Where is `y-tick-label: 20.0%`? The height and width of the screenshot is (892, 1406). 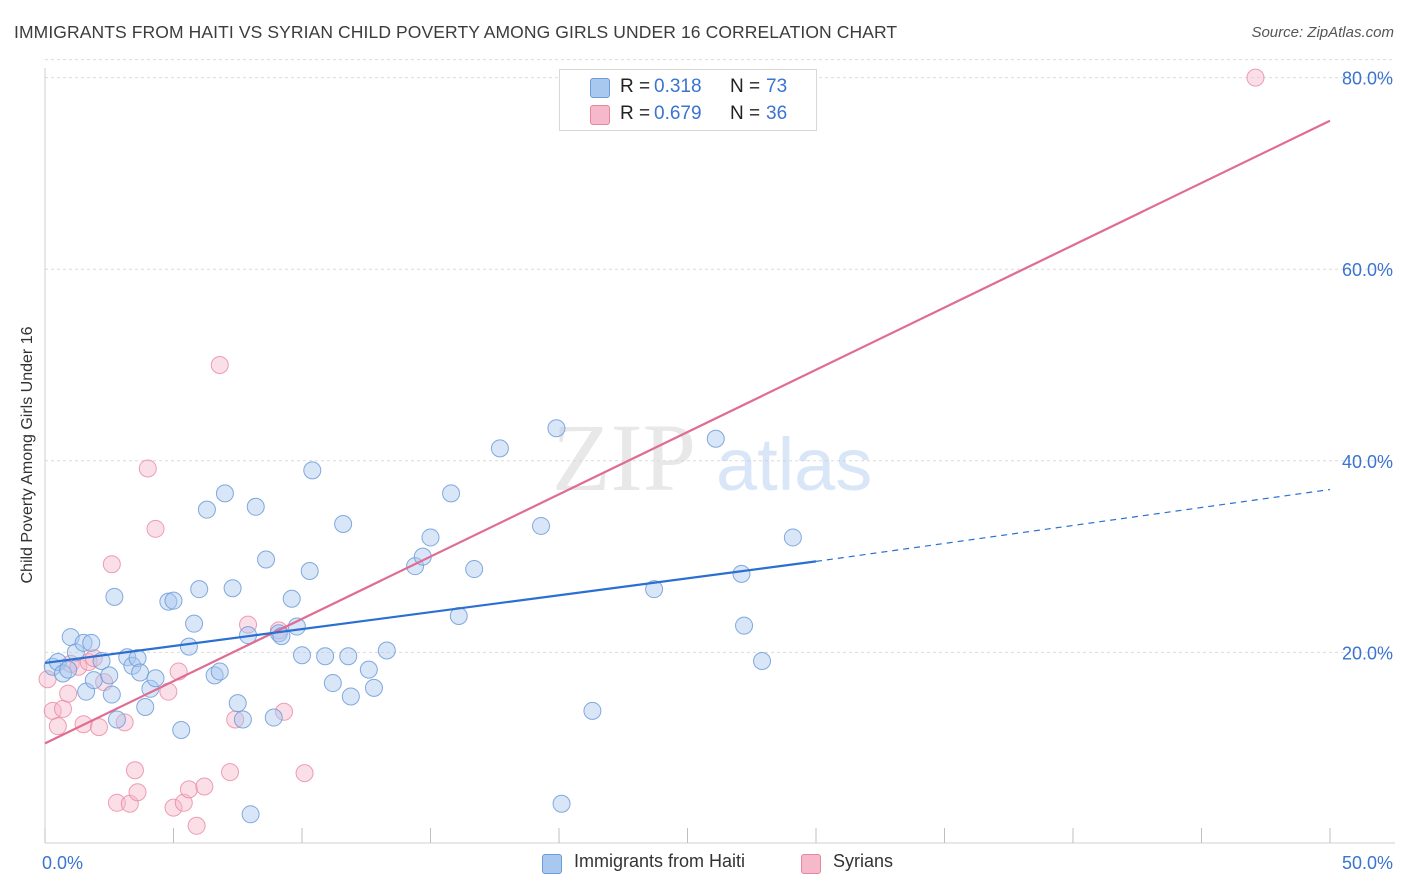
y-tick-label: 20.0% is located at coordinates (1367, 653).